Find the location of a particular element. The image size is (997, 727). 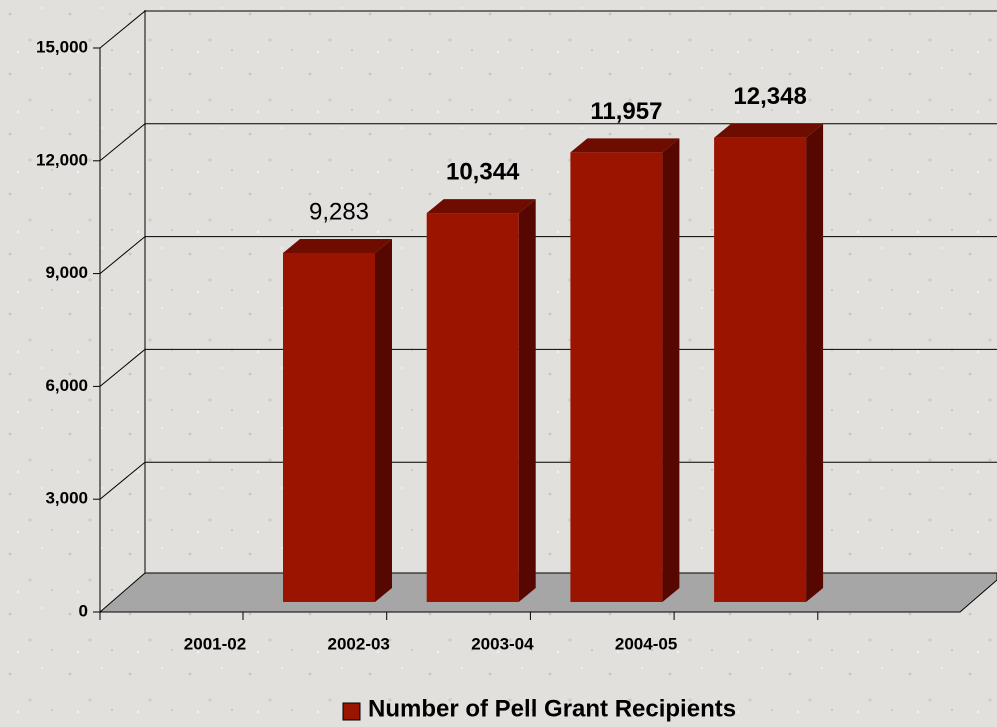

legend-swatch is located at coordinates (351, 711).